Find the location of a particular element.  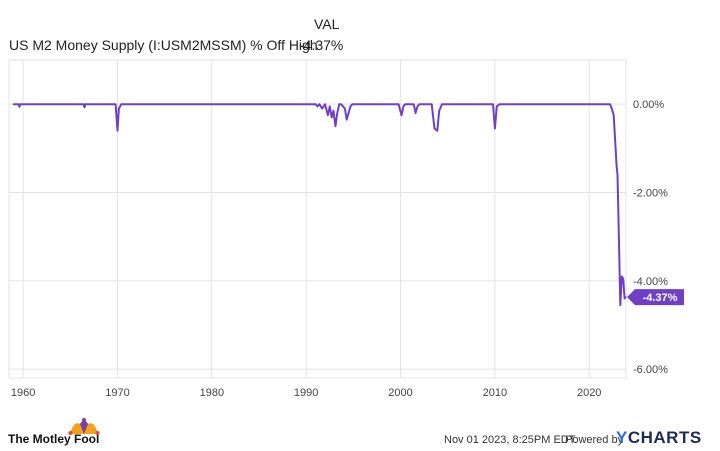

last-value-badge: -4.37% is located at coordinates (655, 297).